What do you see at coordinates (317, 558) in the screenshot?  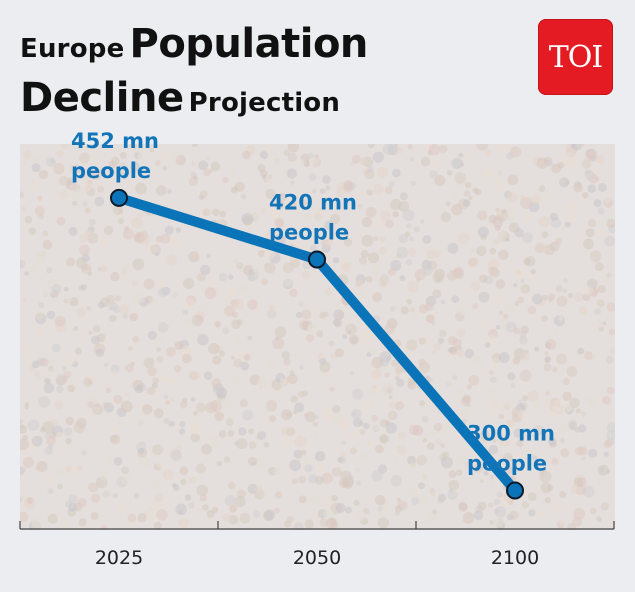 I see `x-tick-label-2050: 2050` at bounding box center [317, 558].